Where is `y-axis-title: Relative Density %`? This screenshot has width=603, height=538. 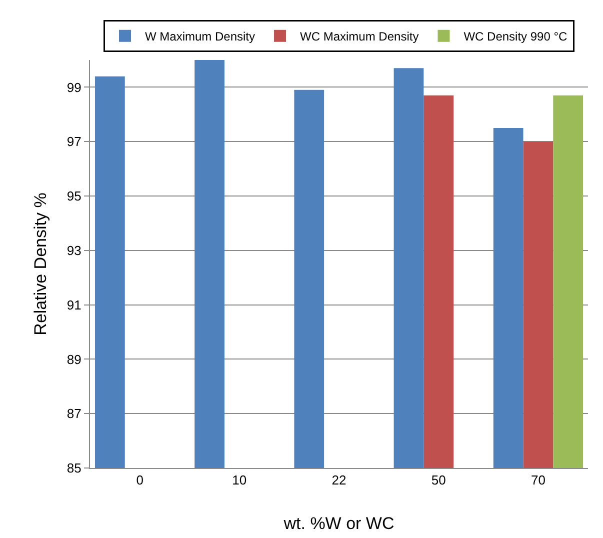
y-axis-title: Relative Density % is located at coordinates (40, 264).